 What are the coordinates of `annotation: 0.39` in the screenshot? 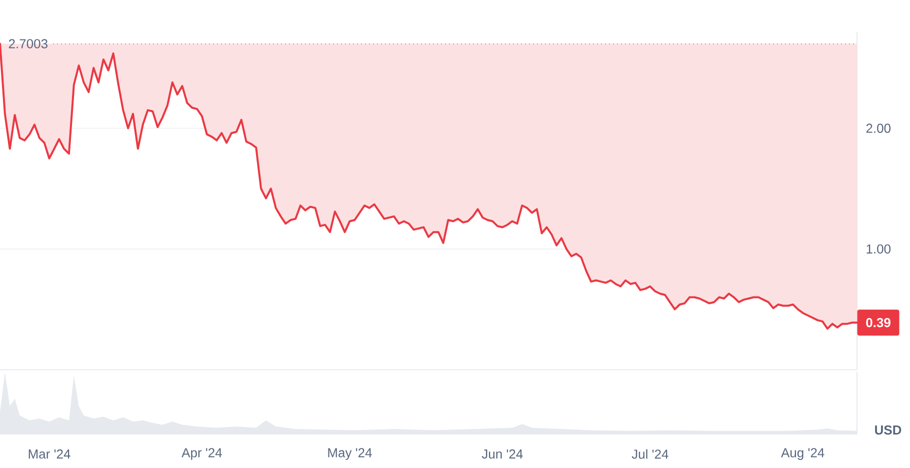 It's located at (878, 323).